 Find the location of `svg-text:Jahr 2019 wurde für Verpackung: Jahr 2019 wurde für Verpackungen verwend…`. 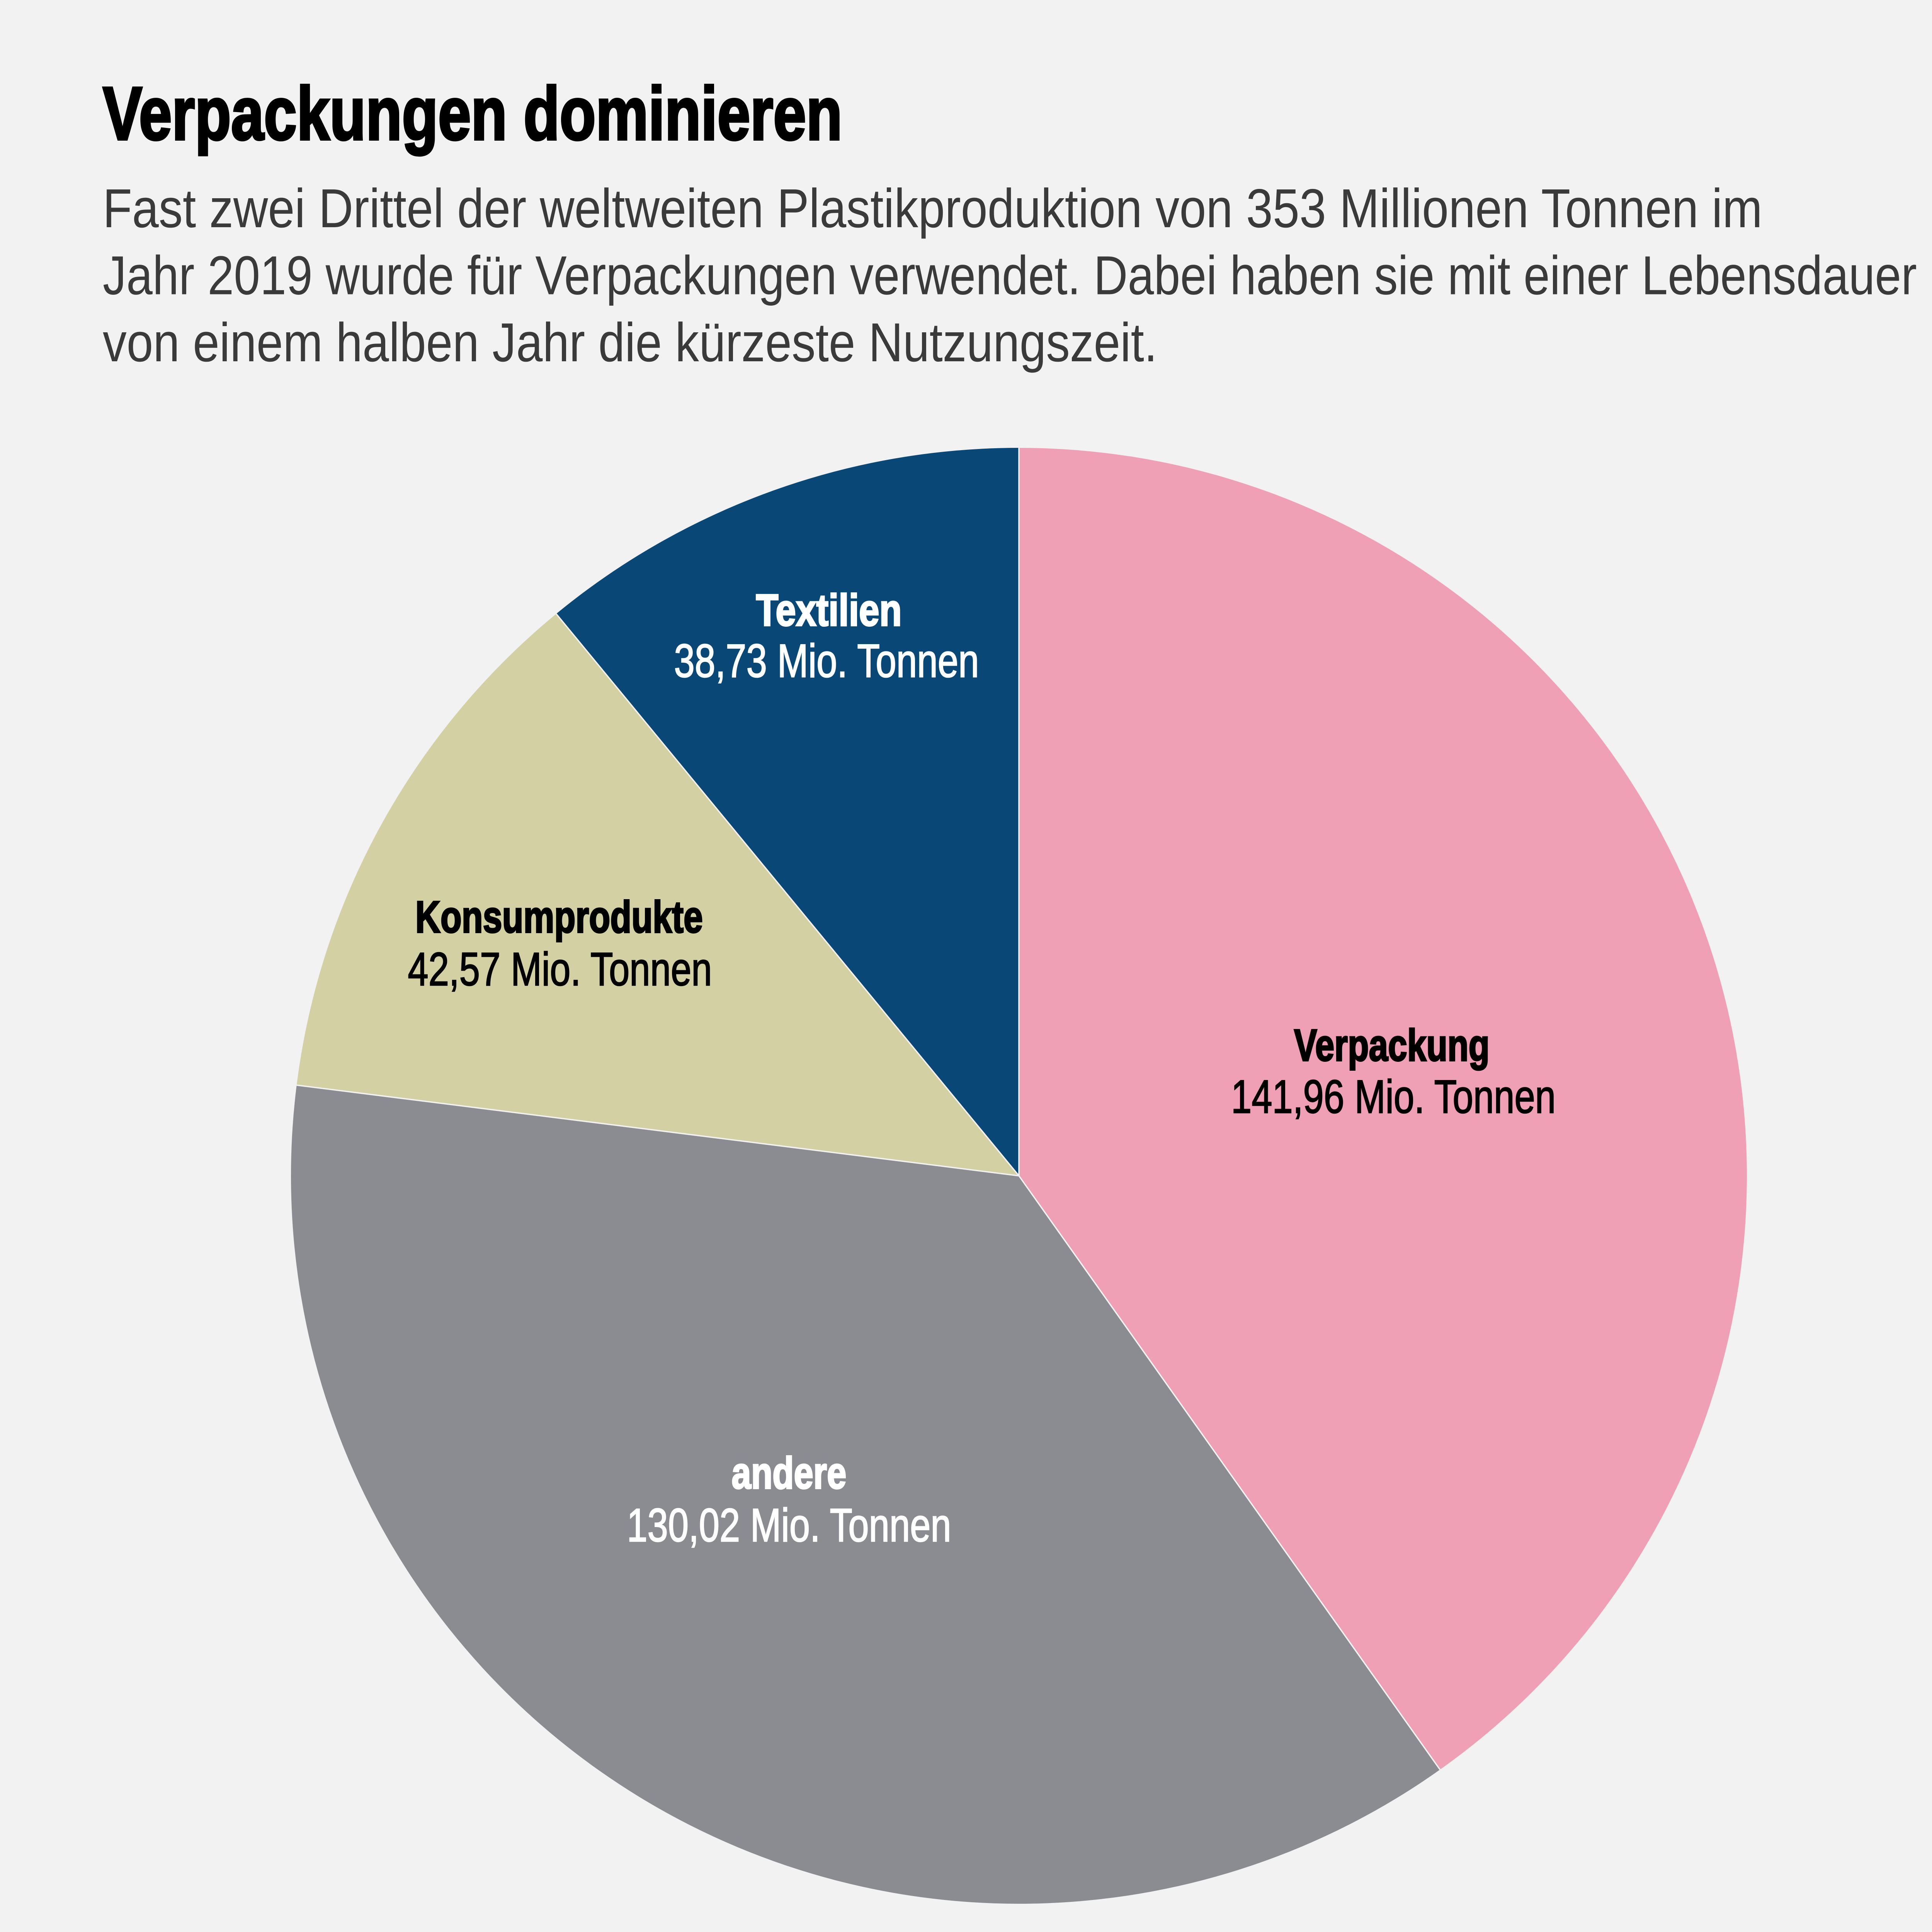

svg-text:Jahr 2019 wurde für Verpackung: Jahr 2019 wurde für Verpackungen verwend… is located at coordinates (1010, 275).